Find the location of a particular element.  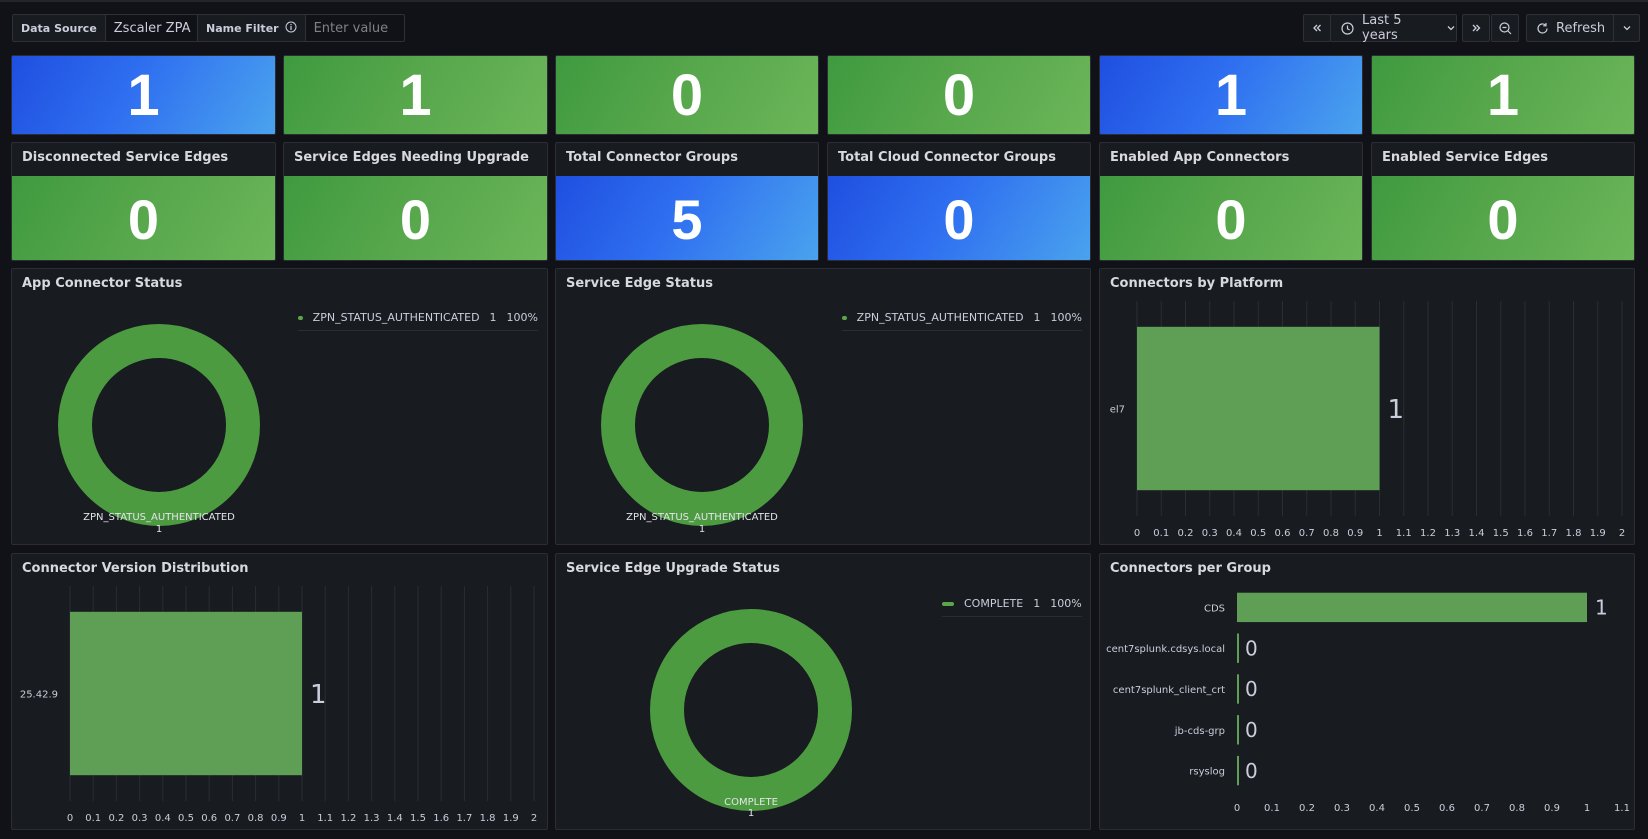

refresh-icon is located at coordinates (1542, 28).